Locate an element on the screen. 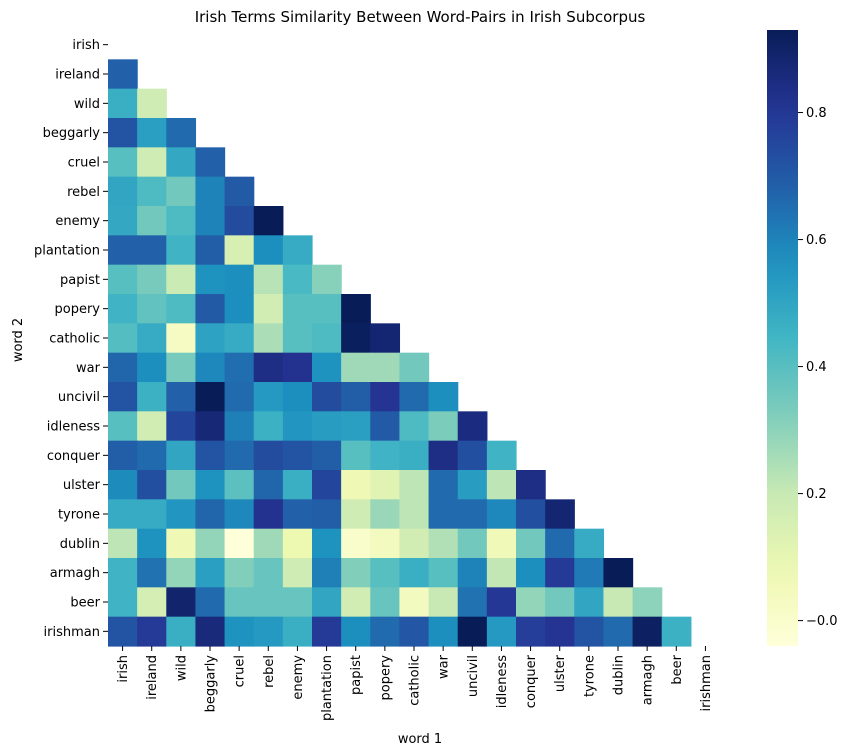  x-tick-label: wild is located at coordinates (181, 668).